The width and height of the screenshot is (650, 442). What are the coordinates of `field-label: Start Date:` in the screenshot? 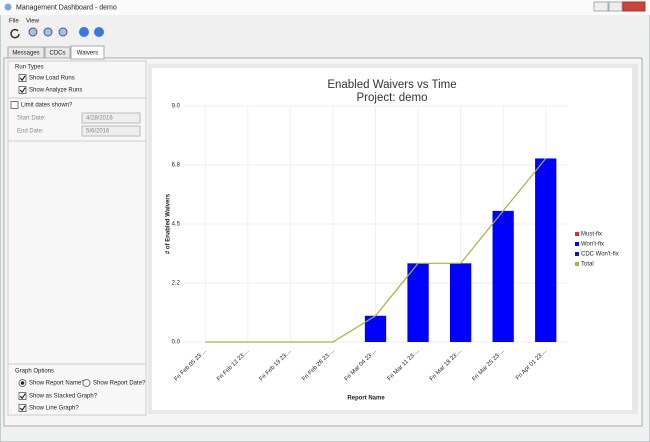 It's located at (31, 119).